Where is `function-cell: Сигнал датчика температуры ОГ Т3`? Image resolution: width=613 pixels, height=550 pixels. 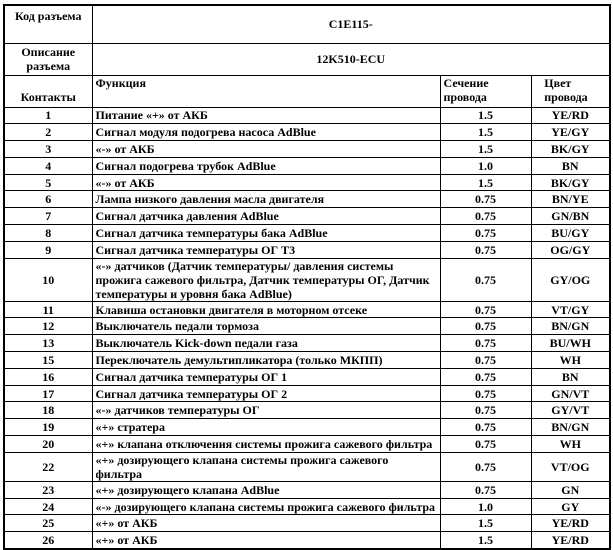 function-cell: Сигнал датчика температуры ОГ Т3 is located at coordinates (266, 249).